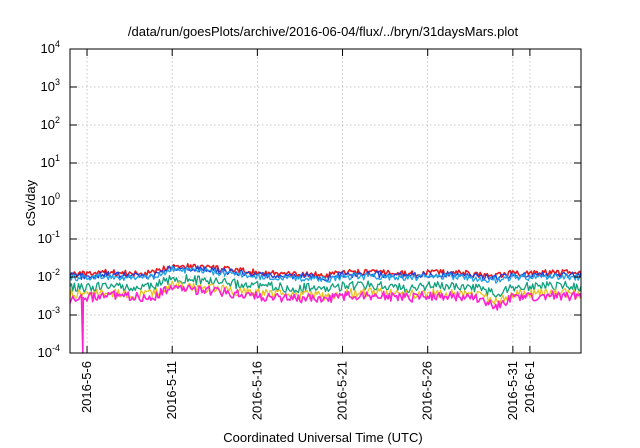 The image size is (640, 448). Describe the element at coordinates (529, 387) in the screenshot. I see `x-tick-label: 2016-6-1` at that location.